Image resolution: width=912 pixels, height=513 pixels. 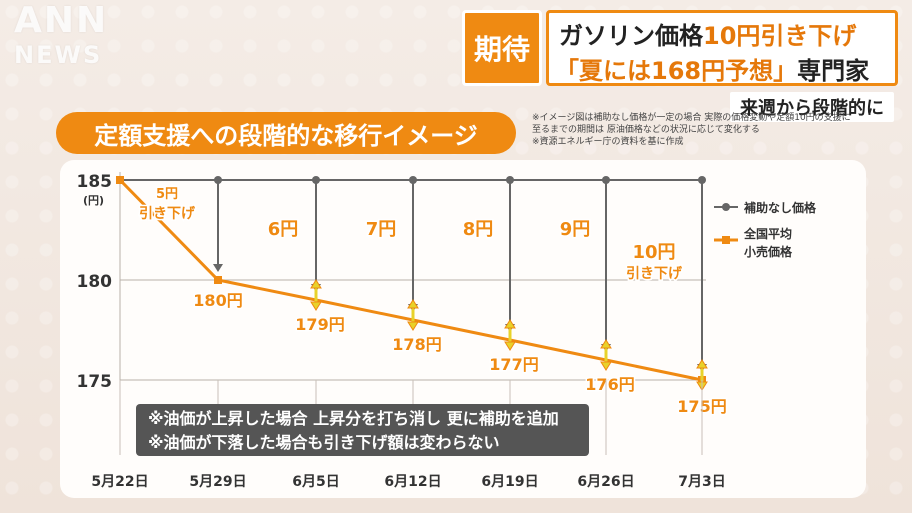 I want to click on reduction-label: 9円, so click(x=575, y=229).